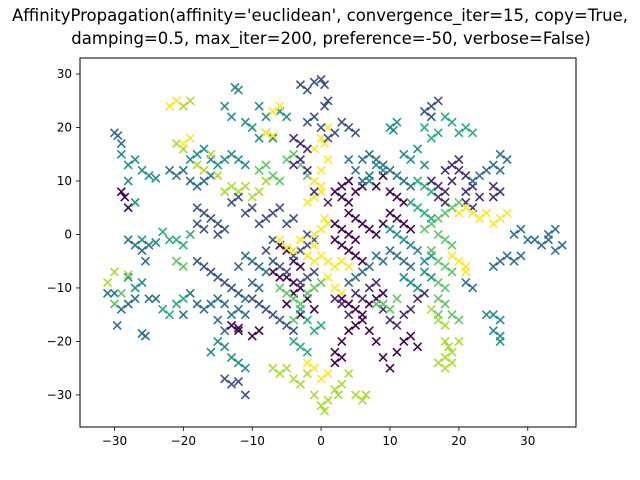 The image size is (640, 480). I want to click on x-tick-label: 20, so click(458, 441).